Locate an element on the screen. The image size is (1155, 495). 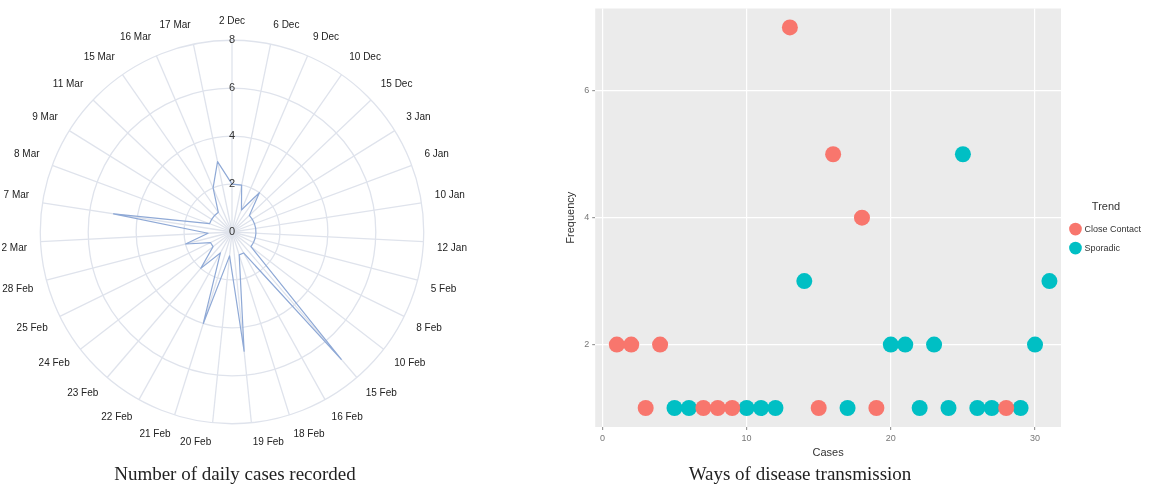
x-tick-label: 10 is located at coordinates (746, 437).